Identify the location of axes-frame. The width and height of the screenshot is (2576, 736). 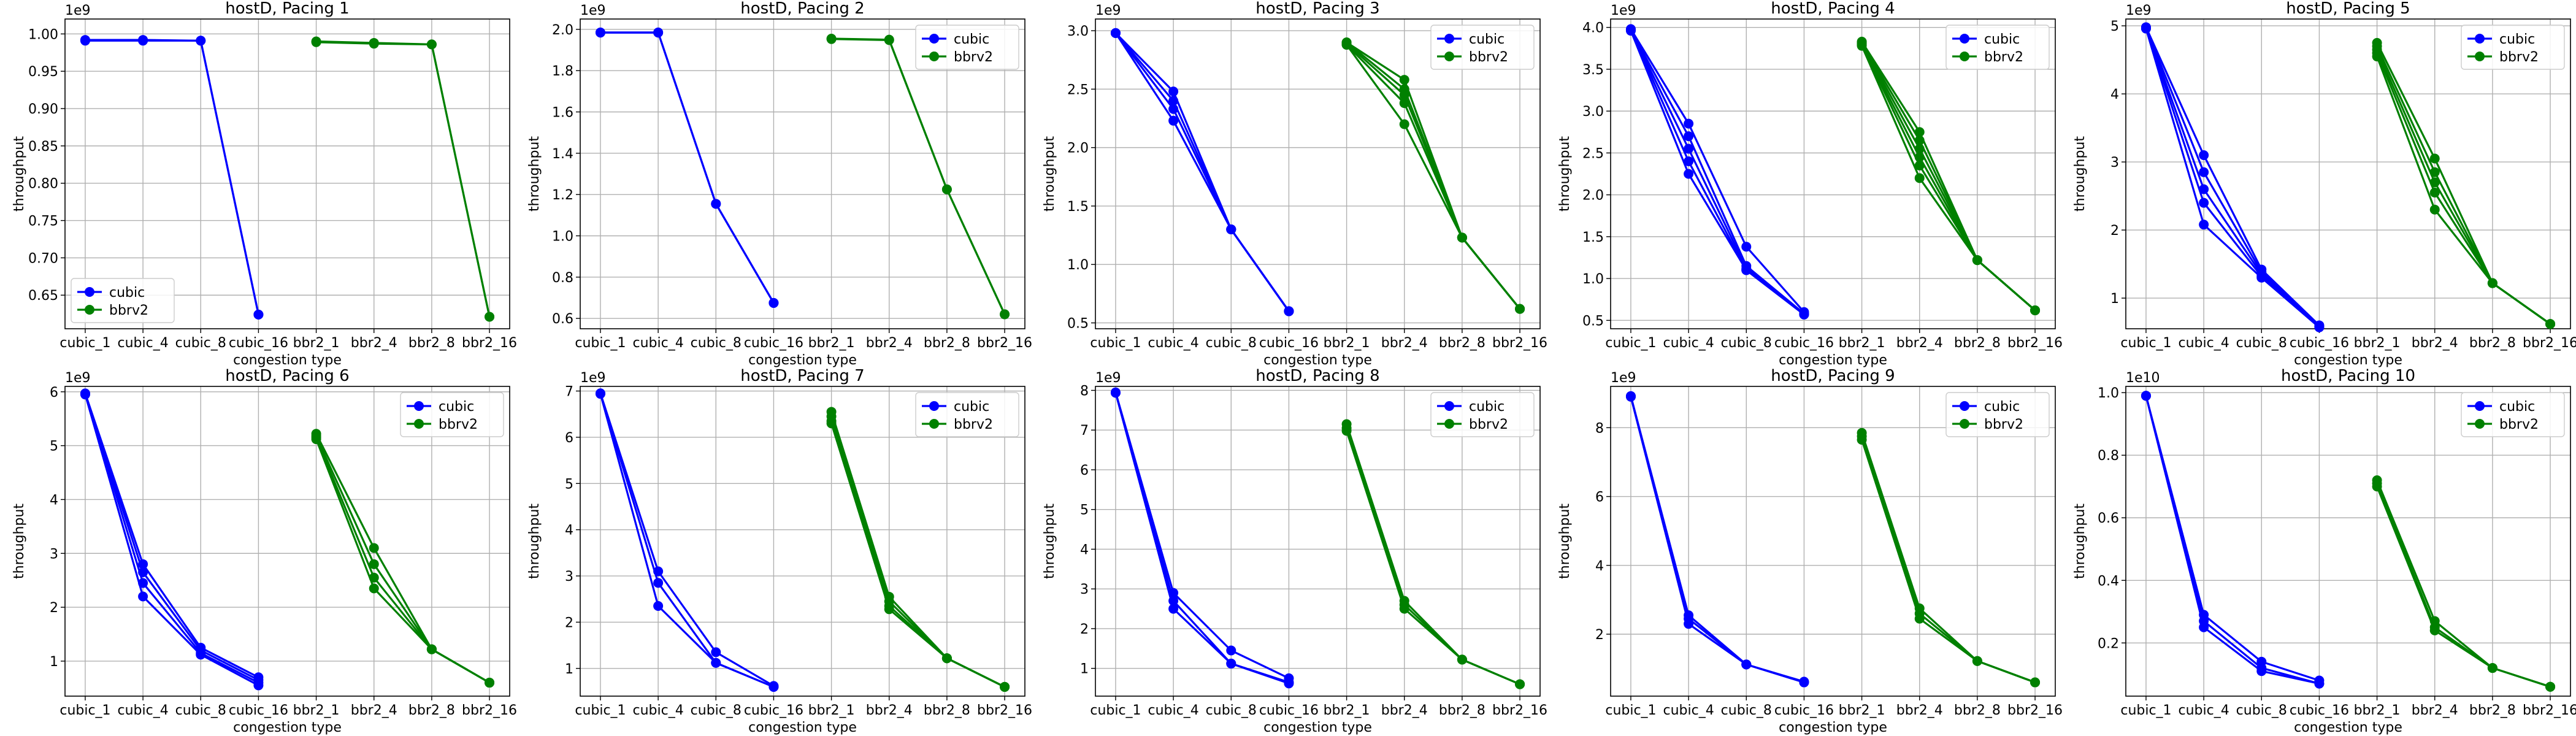
(287, 173).